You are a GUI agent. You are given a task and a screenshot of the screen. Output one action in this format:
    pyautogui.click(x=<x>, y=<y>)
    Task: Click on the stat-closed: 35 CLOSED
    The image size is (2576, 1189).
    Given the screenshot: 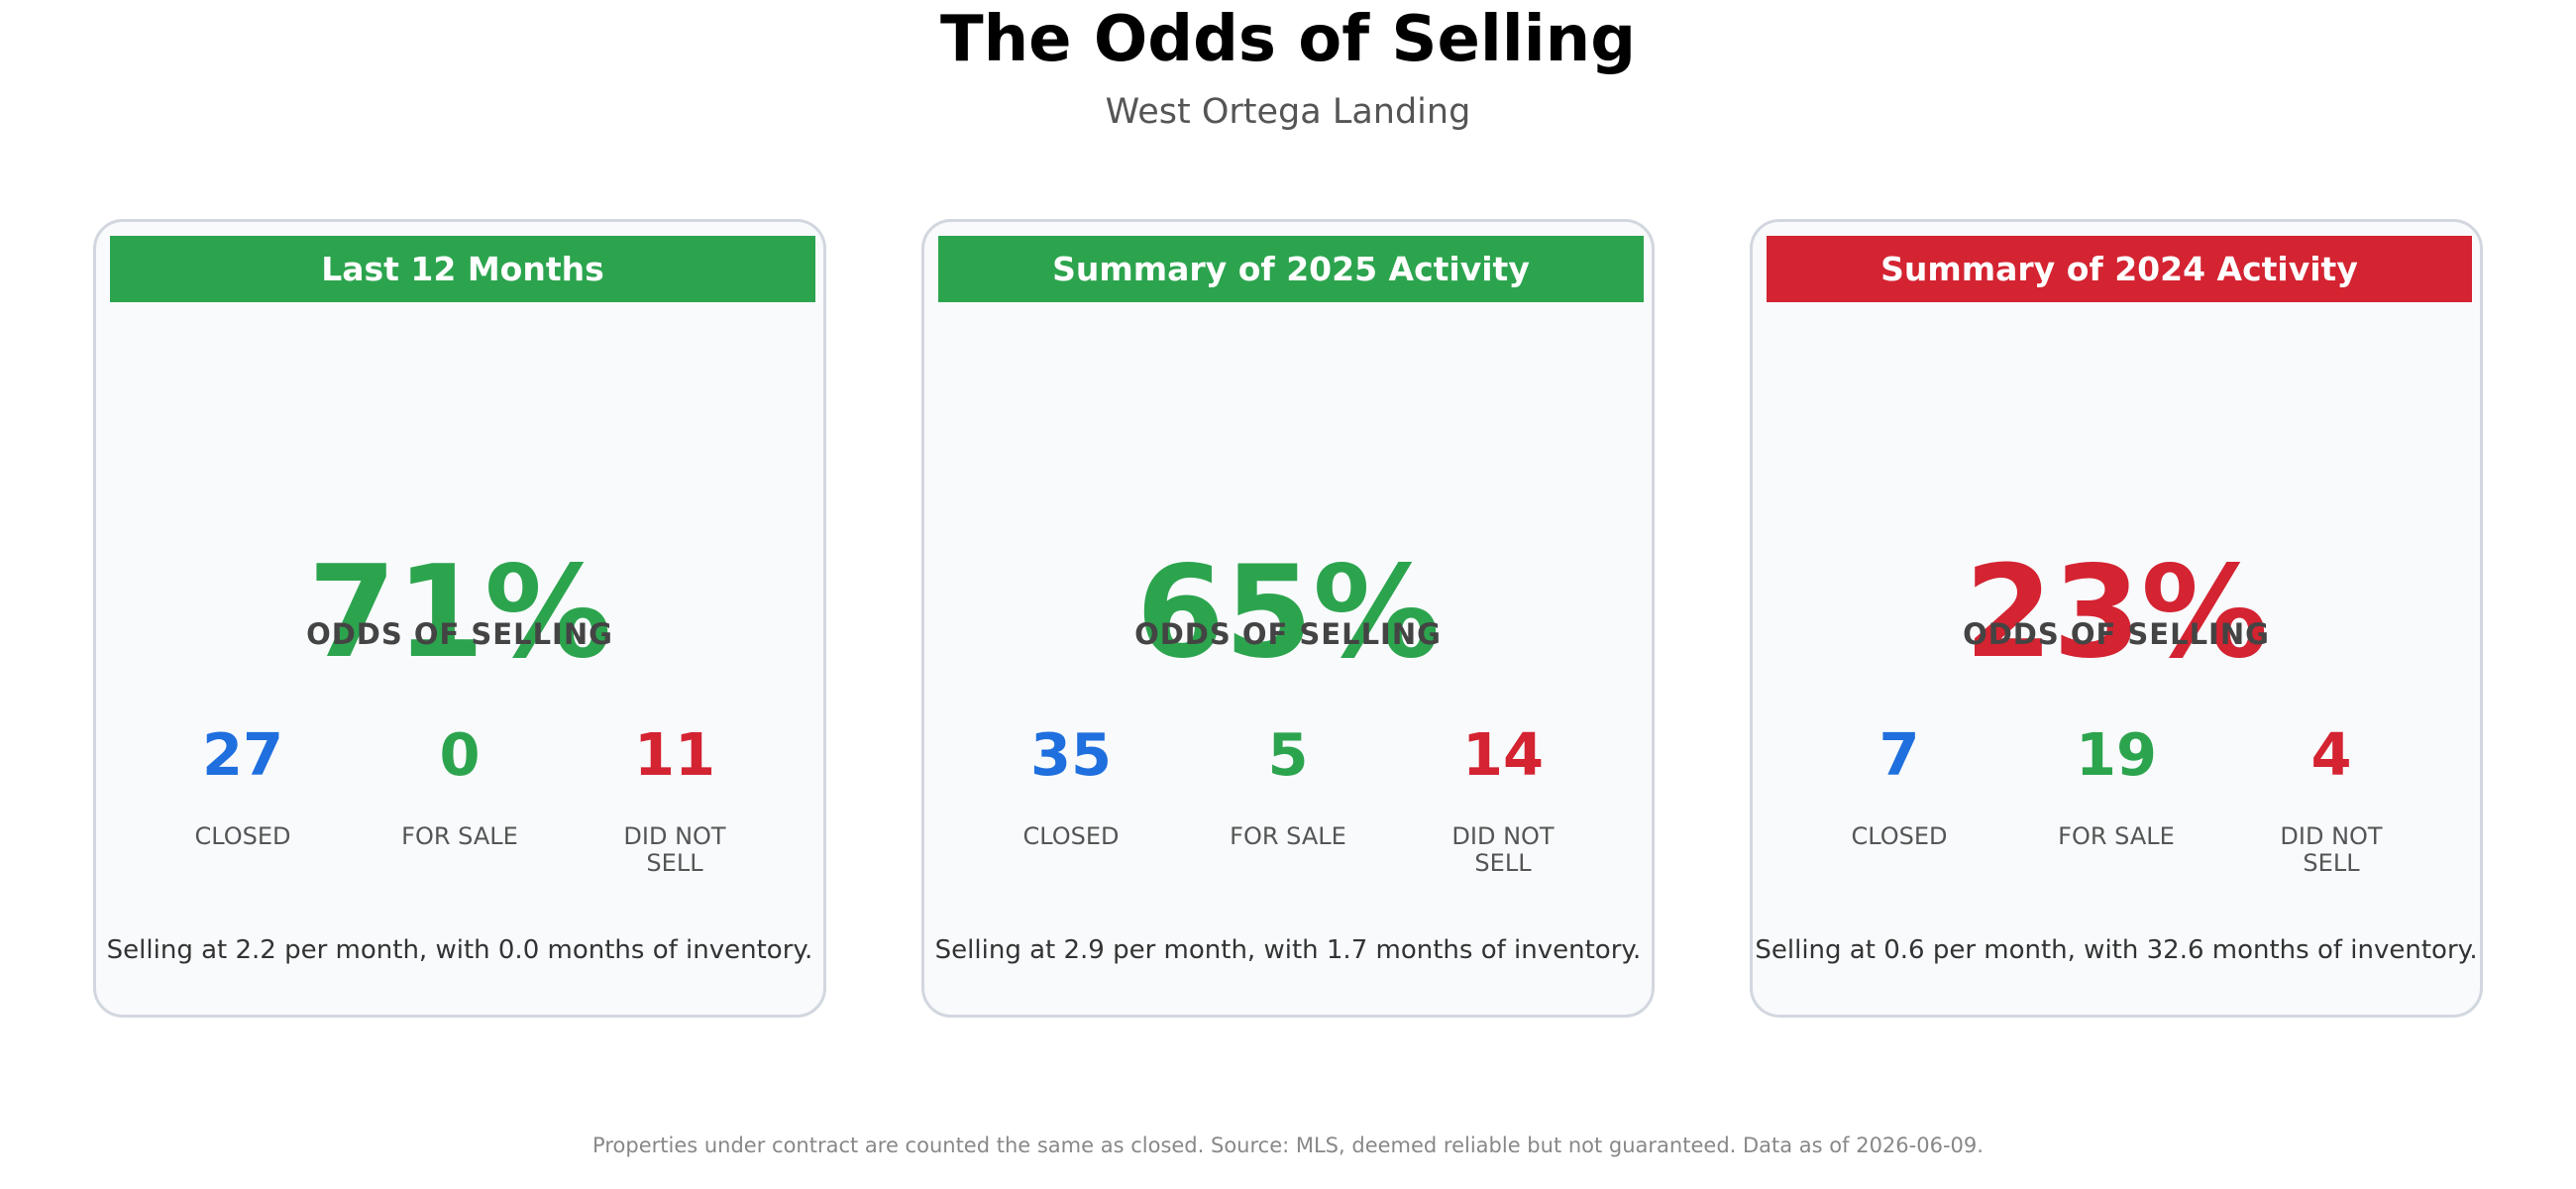 What is the action you would take?
    pyautogui.click(x=1071, y=783)
    